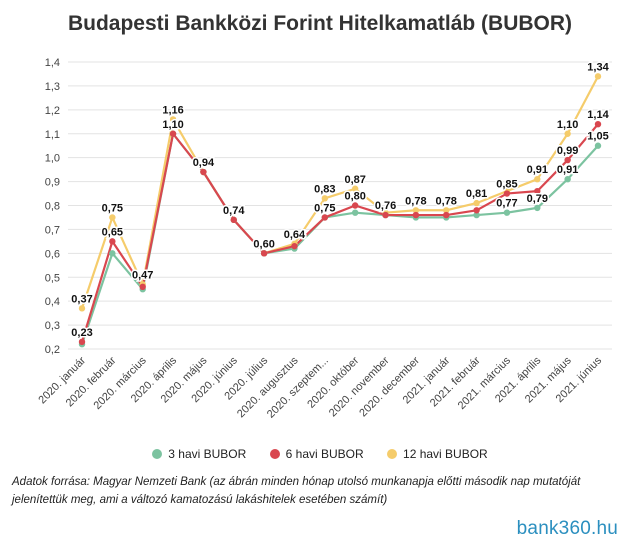 Image resolution: width=640 pixels, height=554 pixels. I want to click on y-tick-label: 0,9, so click(52, 183).